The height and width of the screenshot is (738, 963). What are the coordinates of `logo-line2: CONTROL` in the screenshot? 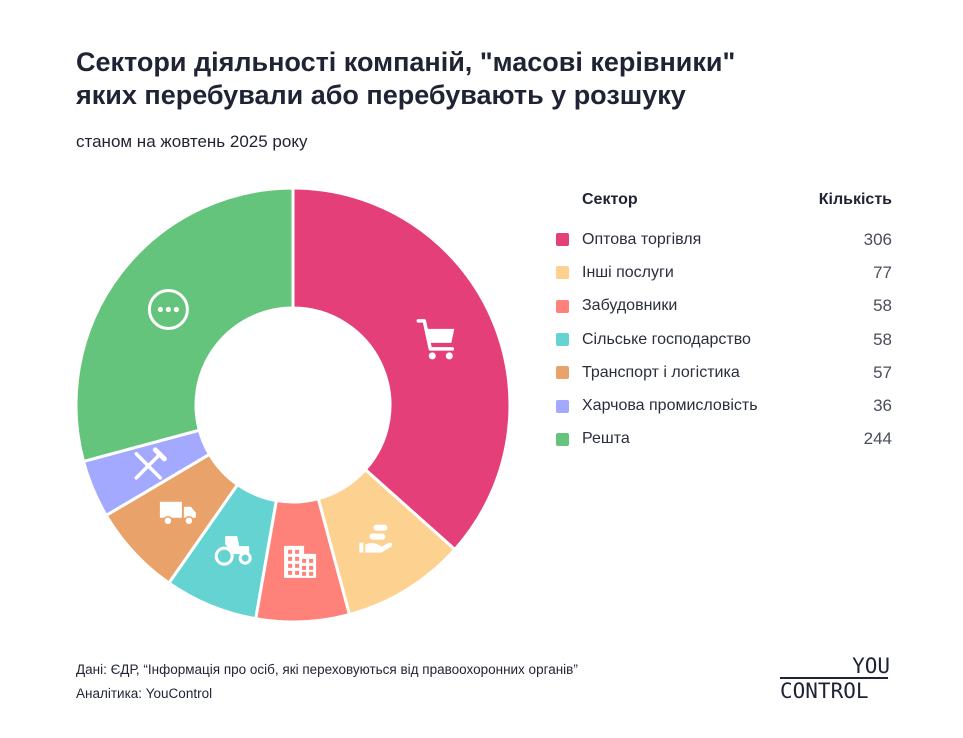 It's located at (834, 689).